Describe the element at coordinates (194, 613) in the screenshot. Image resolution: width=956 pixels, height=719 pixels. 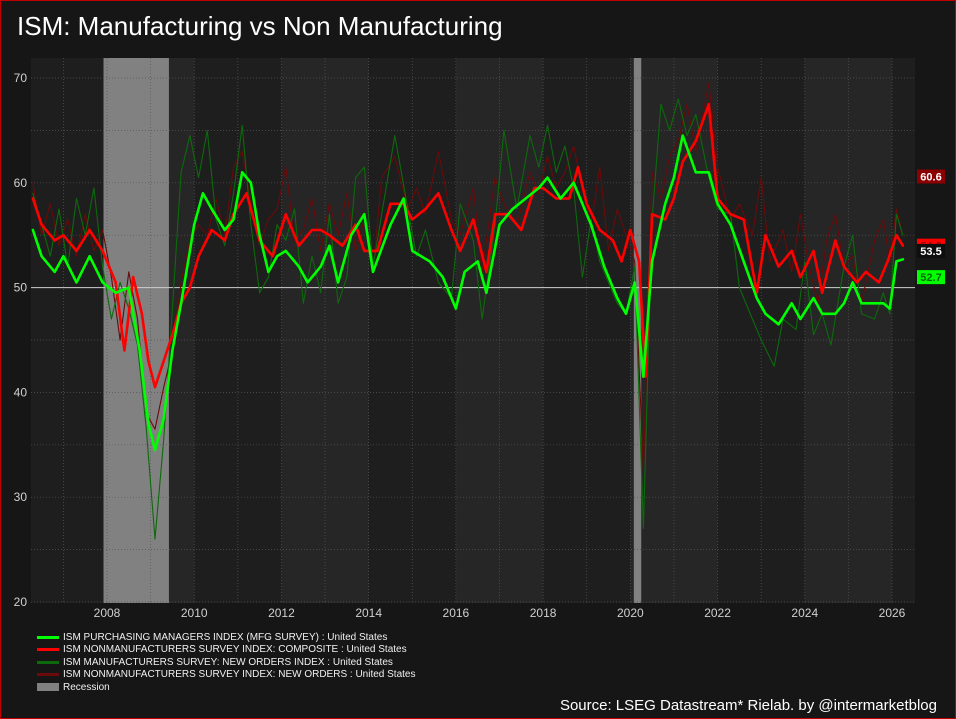
I see `x-tick-label: 2010` at that location.